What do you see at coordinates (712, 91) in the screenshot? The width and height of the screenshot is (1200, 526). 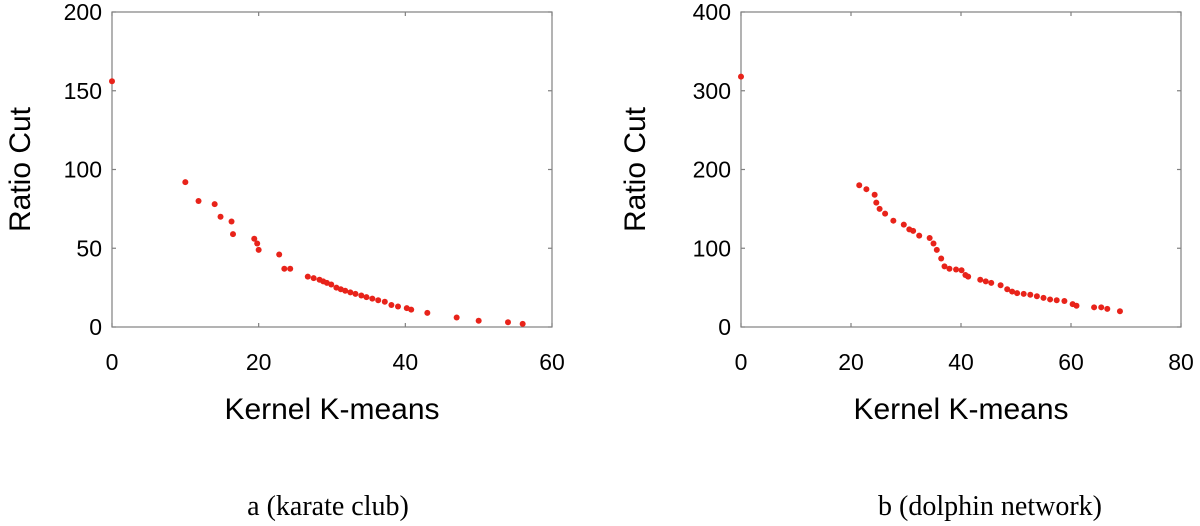 I see `y-tick-label: 300` at bounding box center [712, 91].